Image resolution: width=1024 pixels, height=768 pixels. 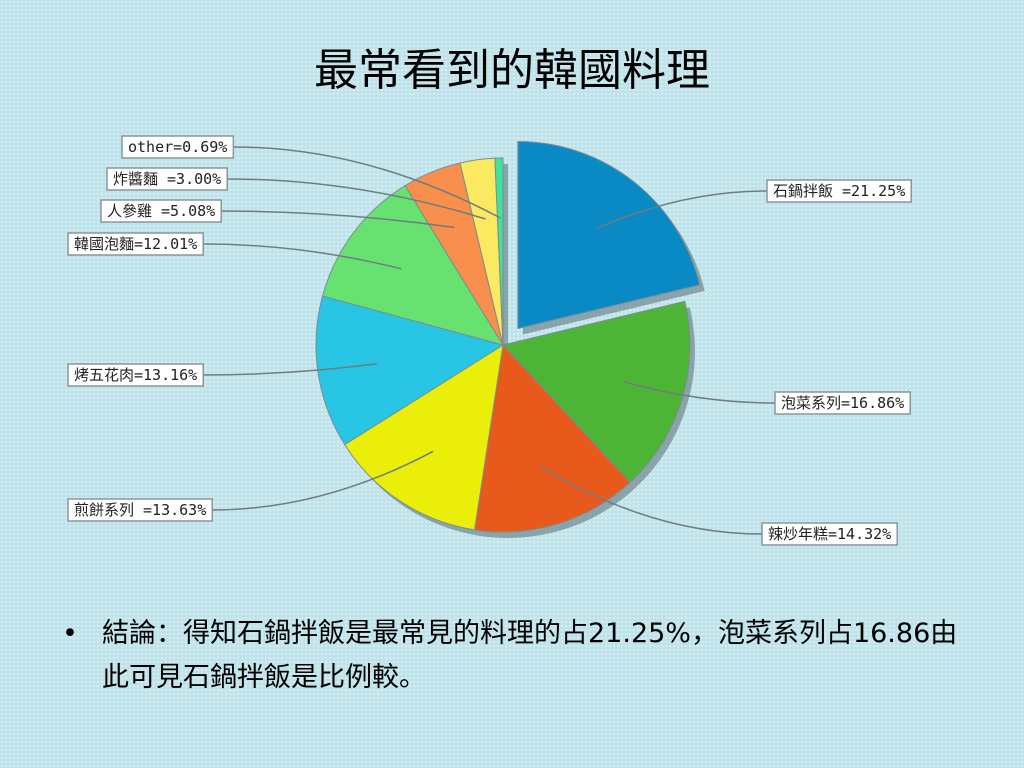 I want to click on slide-title: 最常看到的韓國料理, so click(x=512, y=70).